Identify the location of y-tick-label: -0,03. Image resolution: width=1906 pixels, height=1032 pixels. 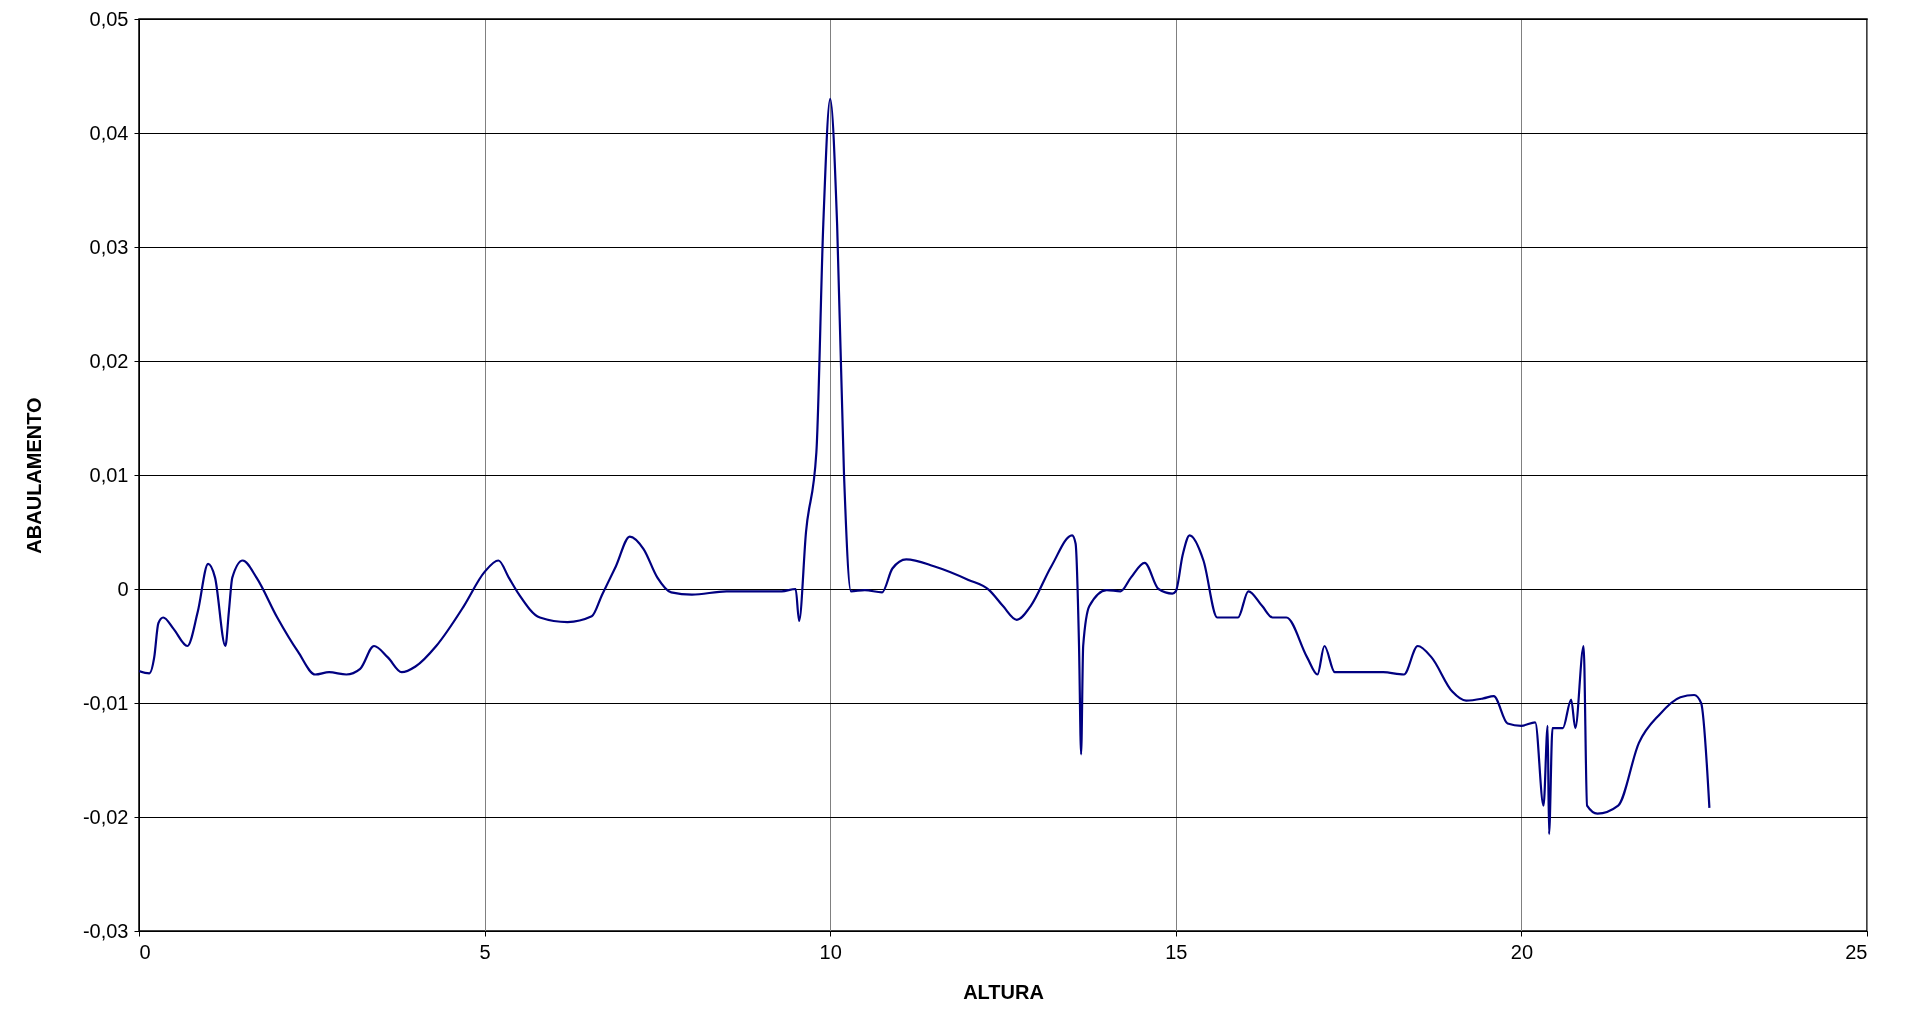
(105, 930).